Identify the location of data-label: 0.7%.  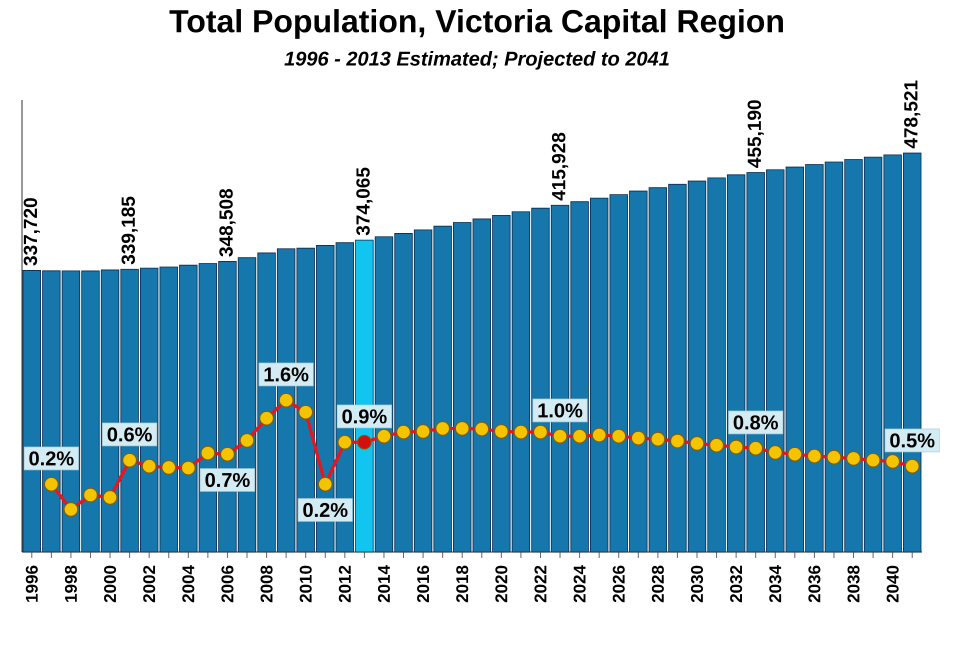
(227, 480).